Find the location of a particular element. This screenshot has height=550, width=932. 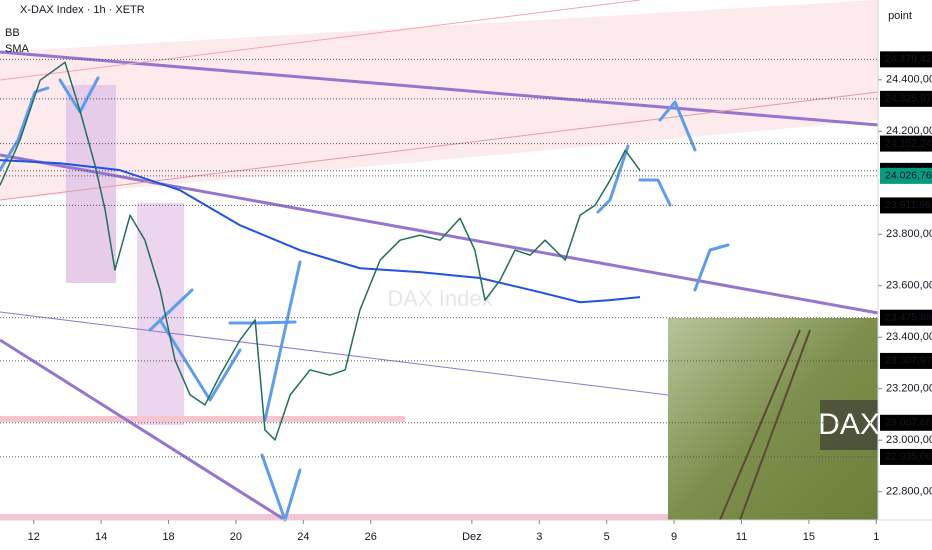

indicator-label: BB is located at coordinates (12, 33).